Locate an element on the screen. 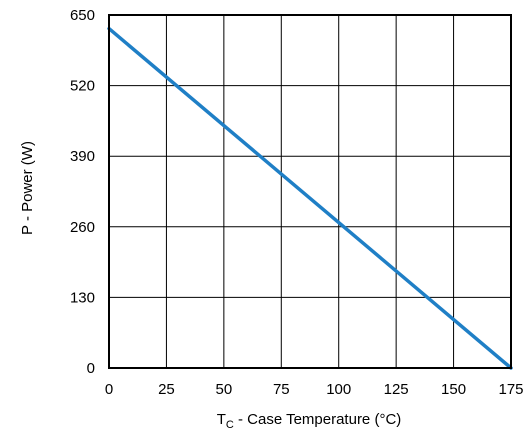 This screenshot has width=529, height=434. x-axis-label: TC - Case Temperature (°C) is located at coordinates (309, 421).